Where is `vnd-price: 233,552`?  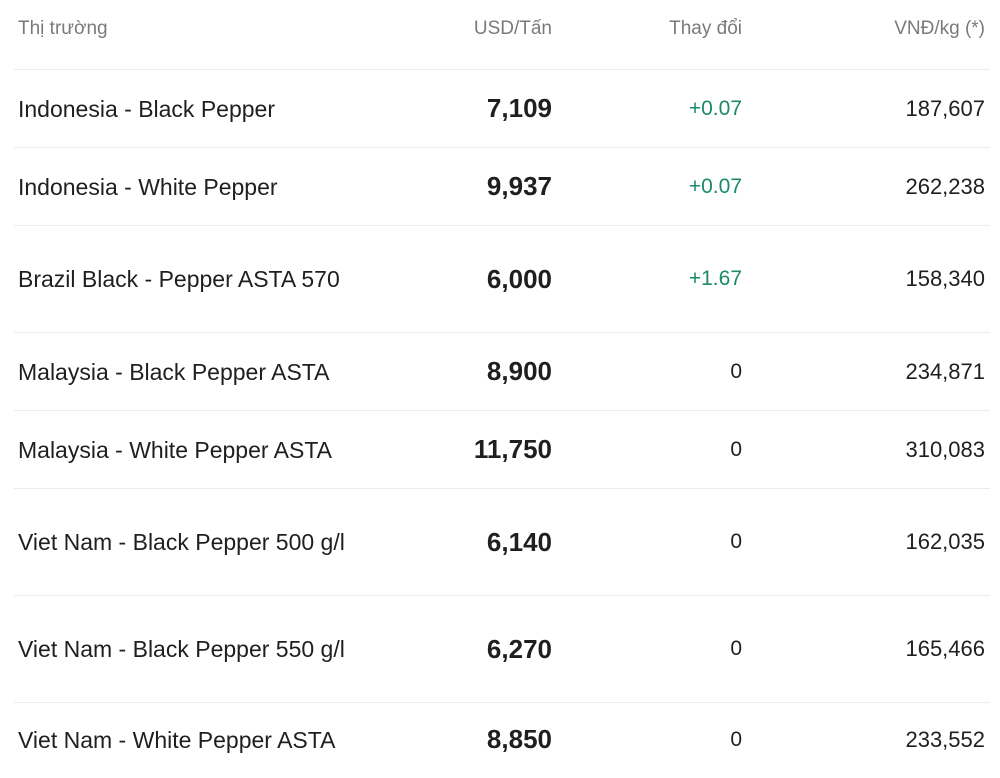 vnd-price: 233,552 is located at coordinates (945, 739).